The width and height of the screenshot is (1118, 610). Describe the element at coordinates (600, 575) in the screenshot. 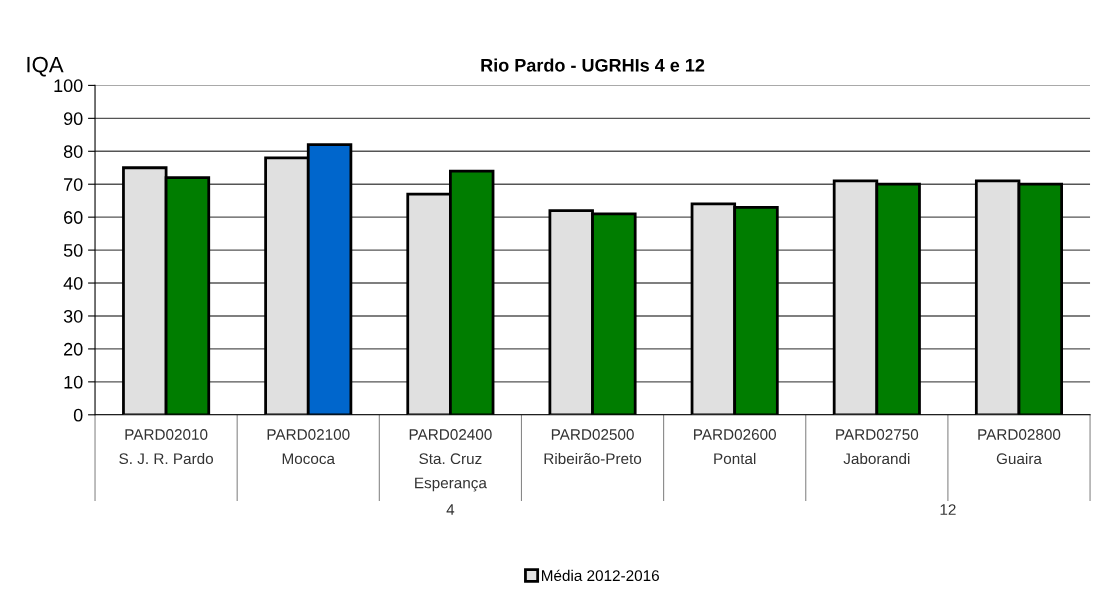

I see `legend-label: Média 2012-2016` at that location.